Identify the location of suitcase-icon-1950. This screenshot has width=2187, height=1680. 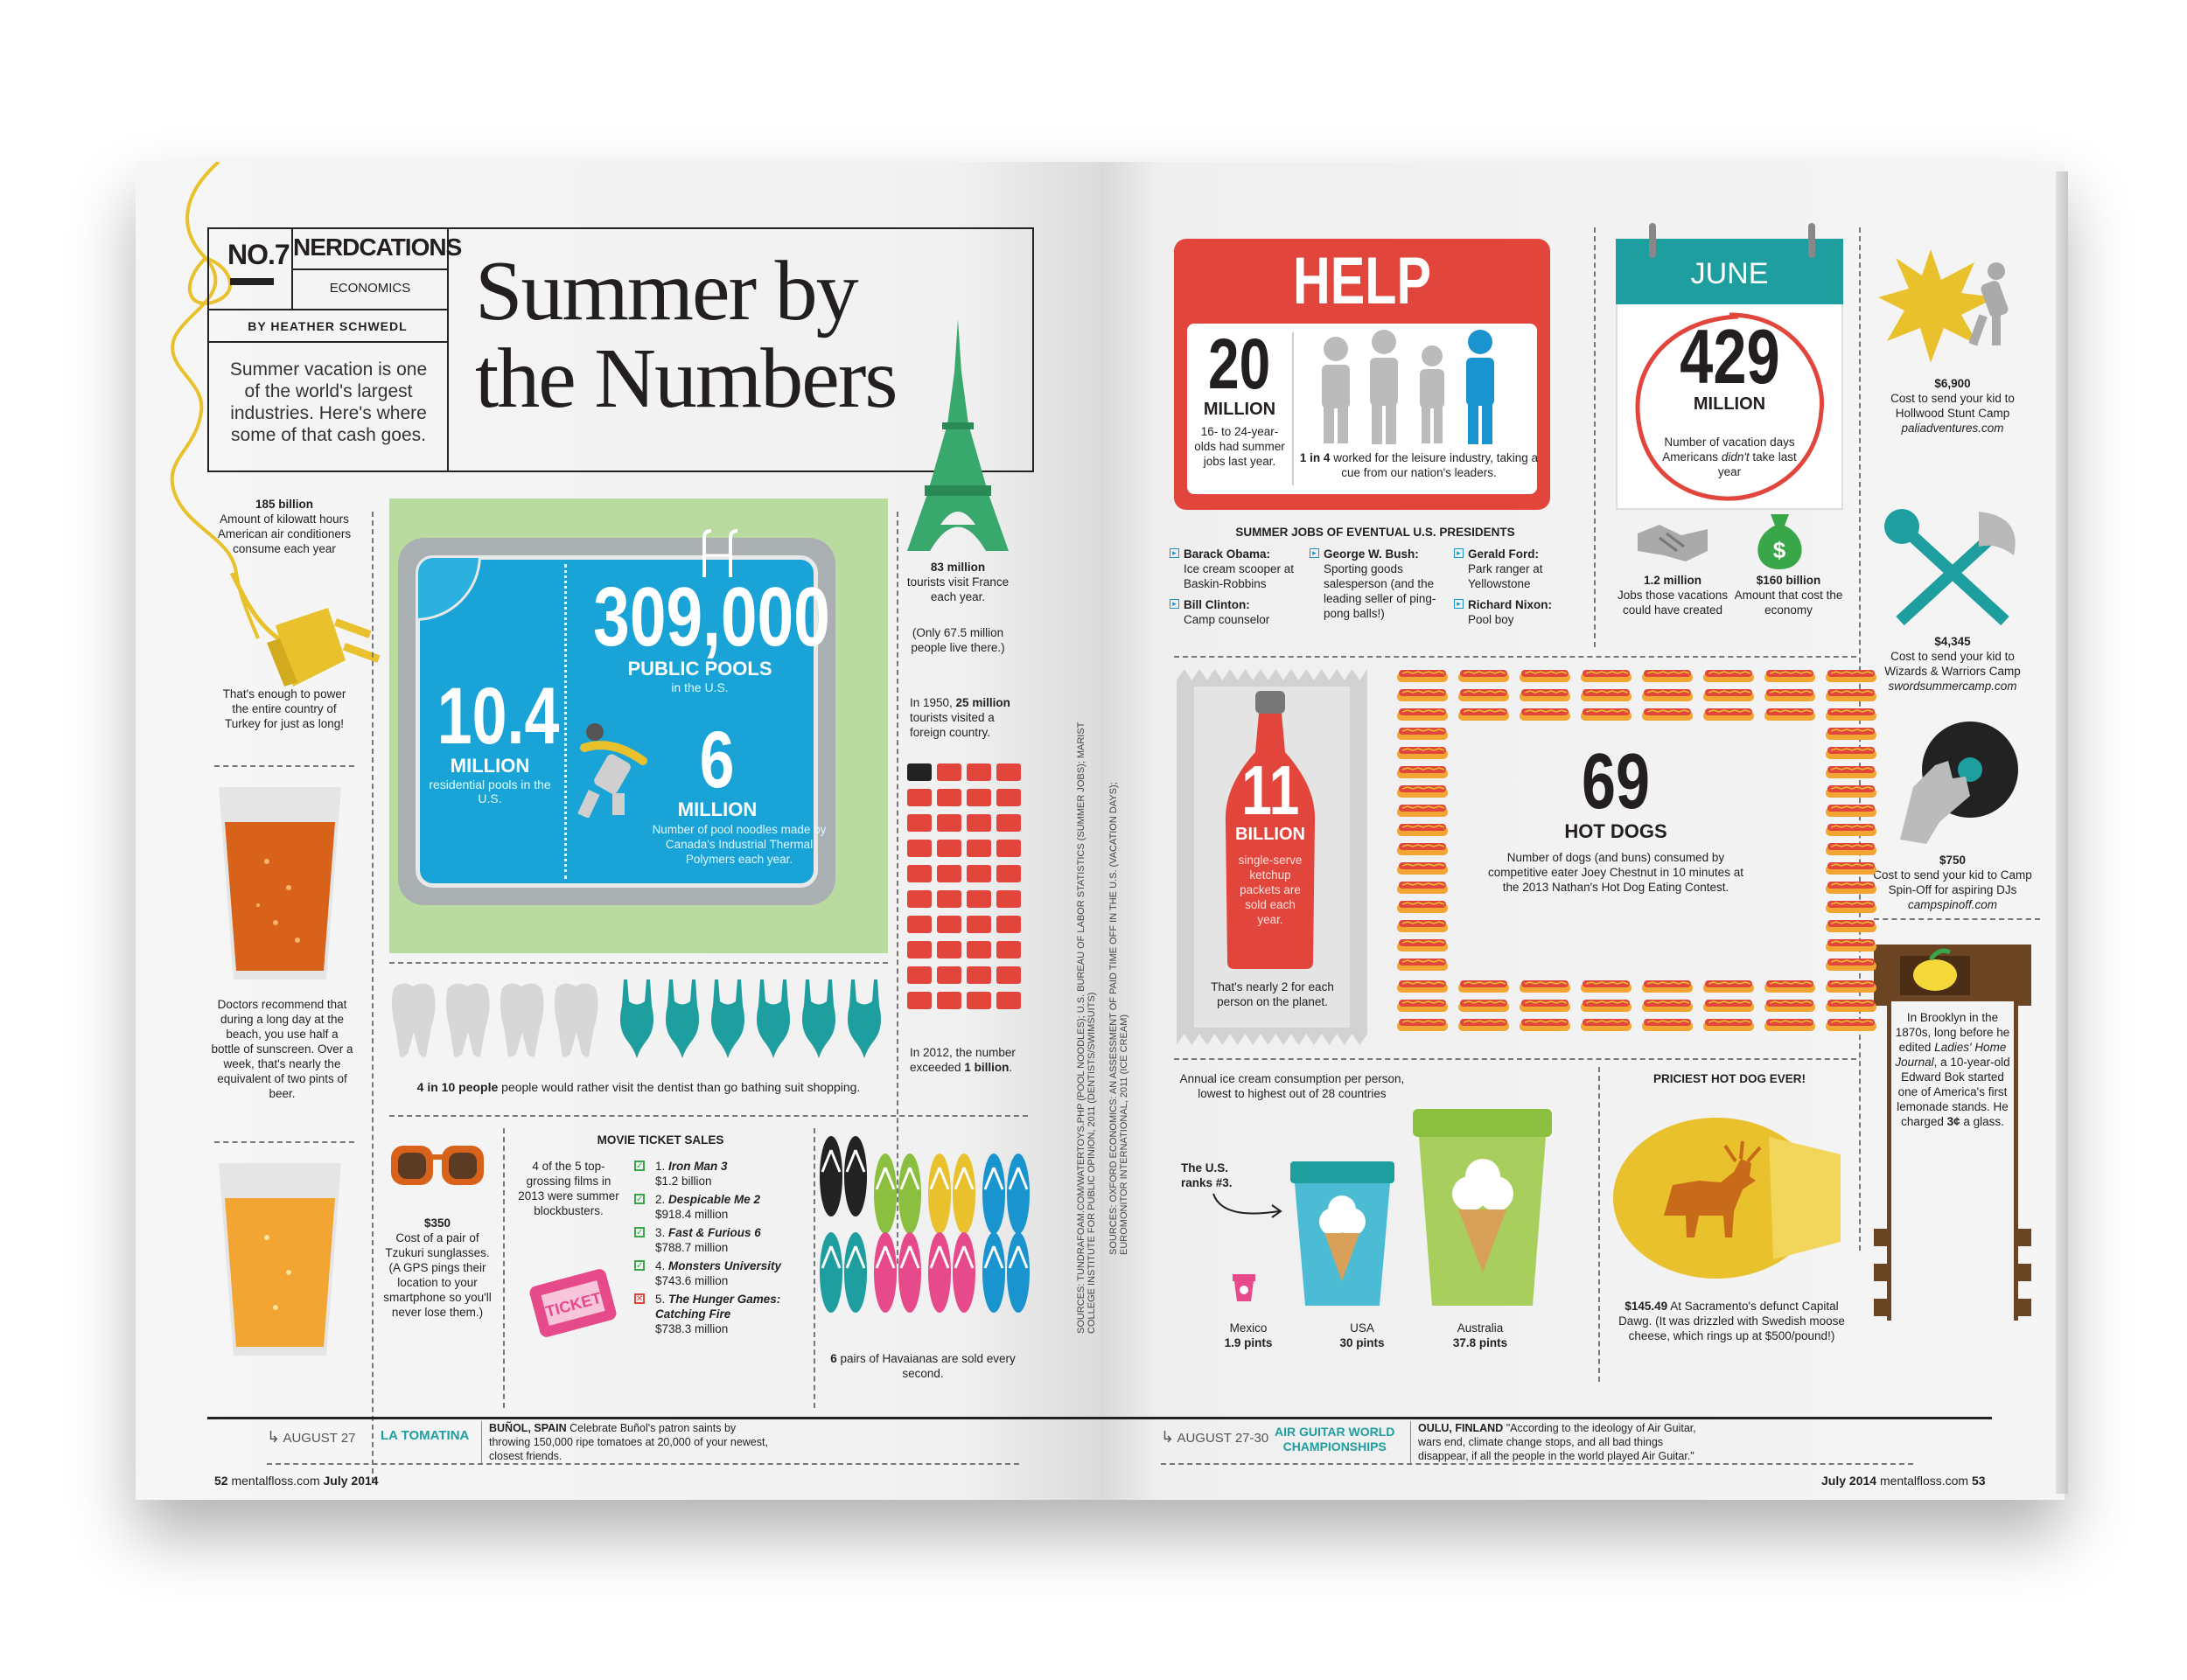
(920, 772).